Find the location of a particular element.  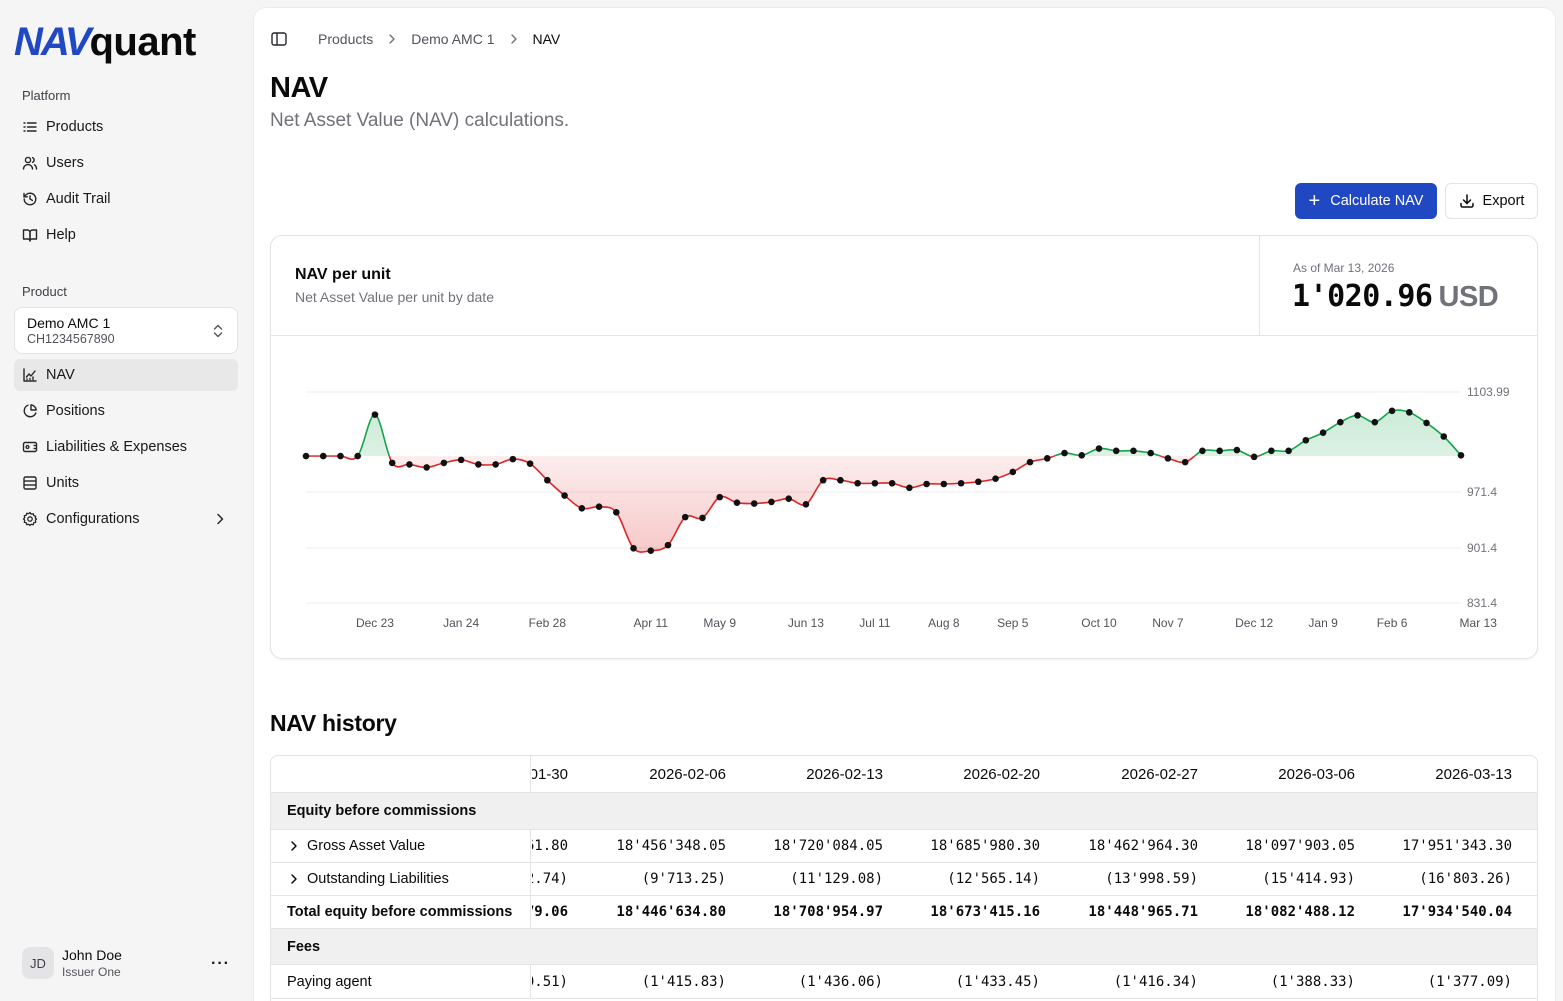

row-label: Gross Asset Value is located at coordinates (401, 846).